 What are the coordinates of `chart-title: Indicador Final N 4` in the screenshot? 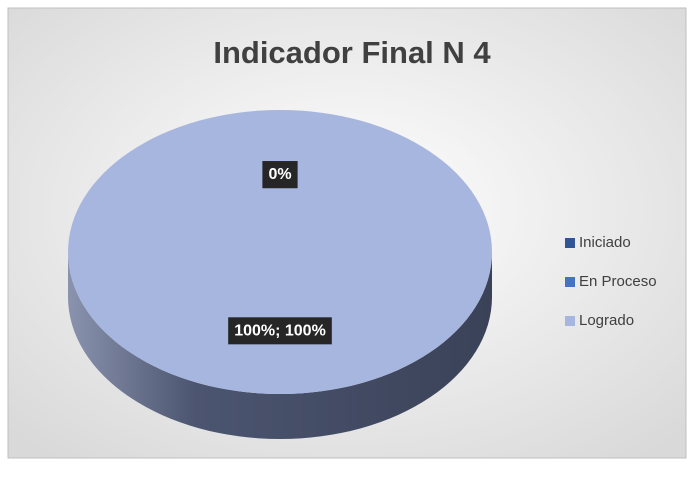 It's located at (352, 52).